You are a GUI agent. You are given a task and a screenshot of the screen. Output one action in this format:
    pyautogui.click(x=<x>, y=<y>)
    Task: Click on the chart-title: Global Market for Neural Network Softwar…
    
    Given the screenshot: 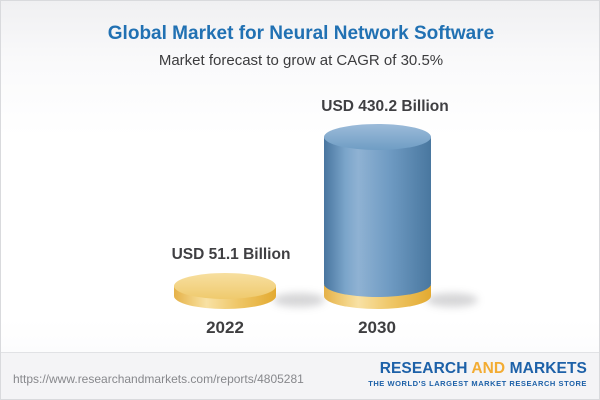 What is the action you would take?
    pyautogui.click(x=301, y=33)
    